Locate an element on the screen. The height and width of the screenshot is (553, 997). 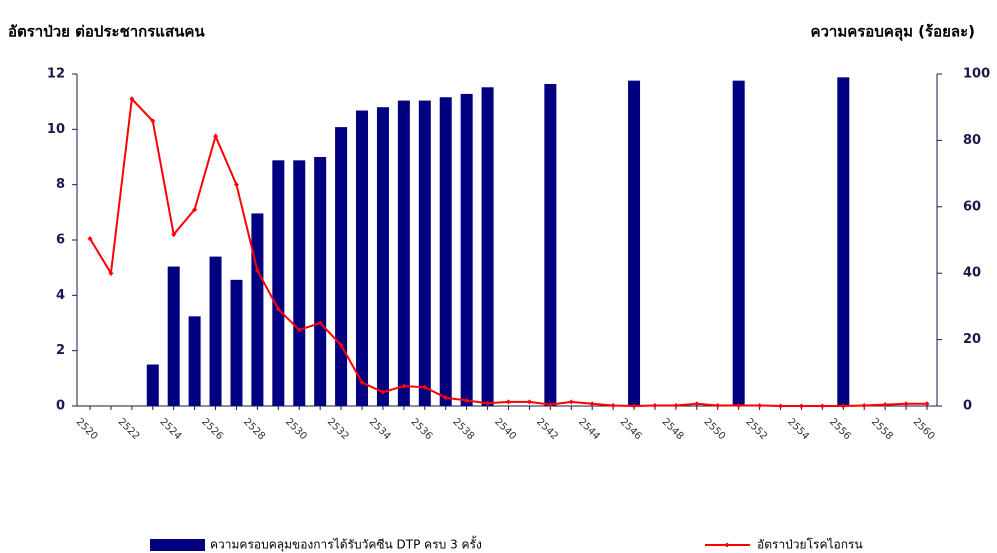
x-tick-label: 2550 is located at coordinates (715, 429).